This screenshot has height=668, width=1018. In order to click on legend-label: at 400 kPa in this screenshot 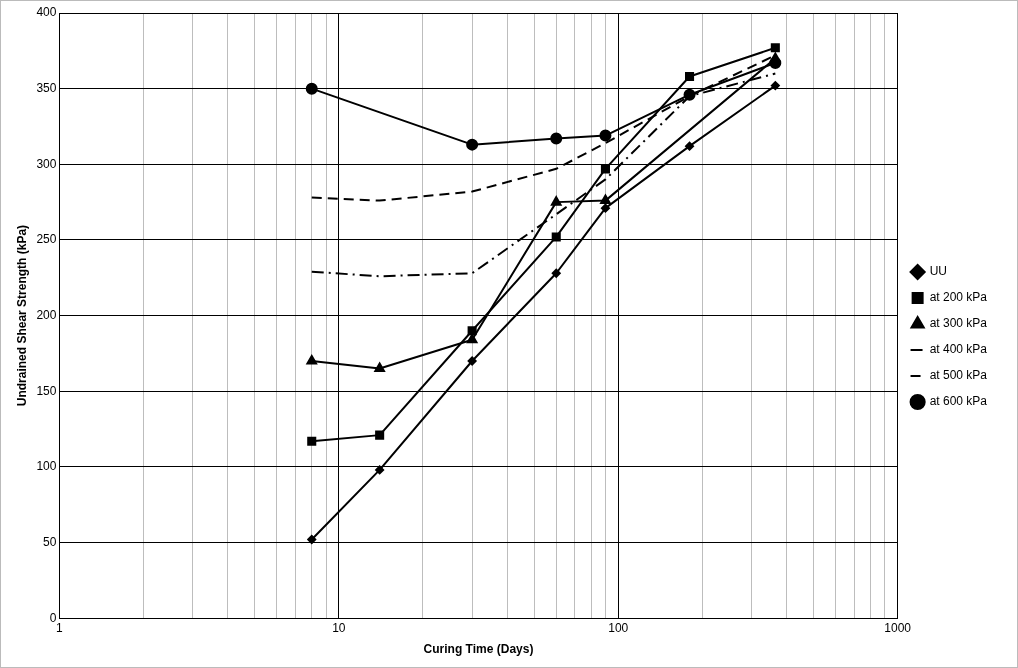, I will do `click(958, 349)`.